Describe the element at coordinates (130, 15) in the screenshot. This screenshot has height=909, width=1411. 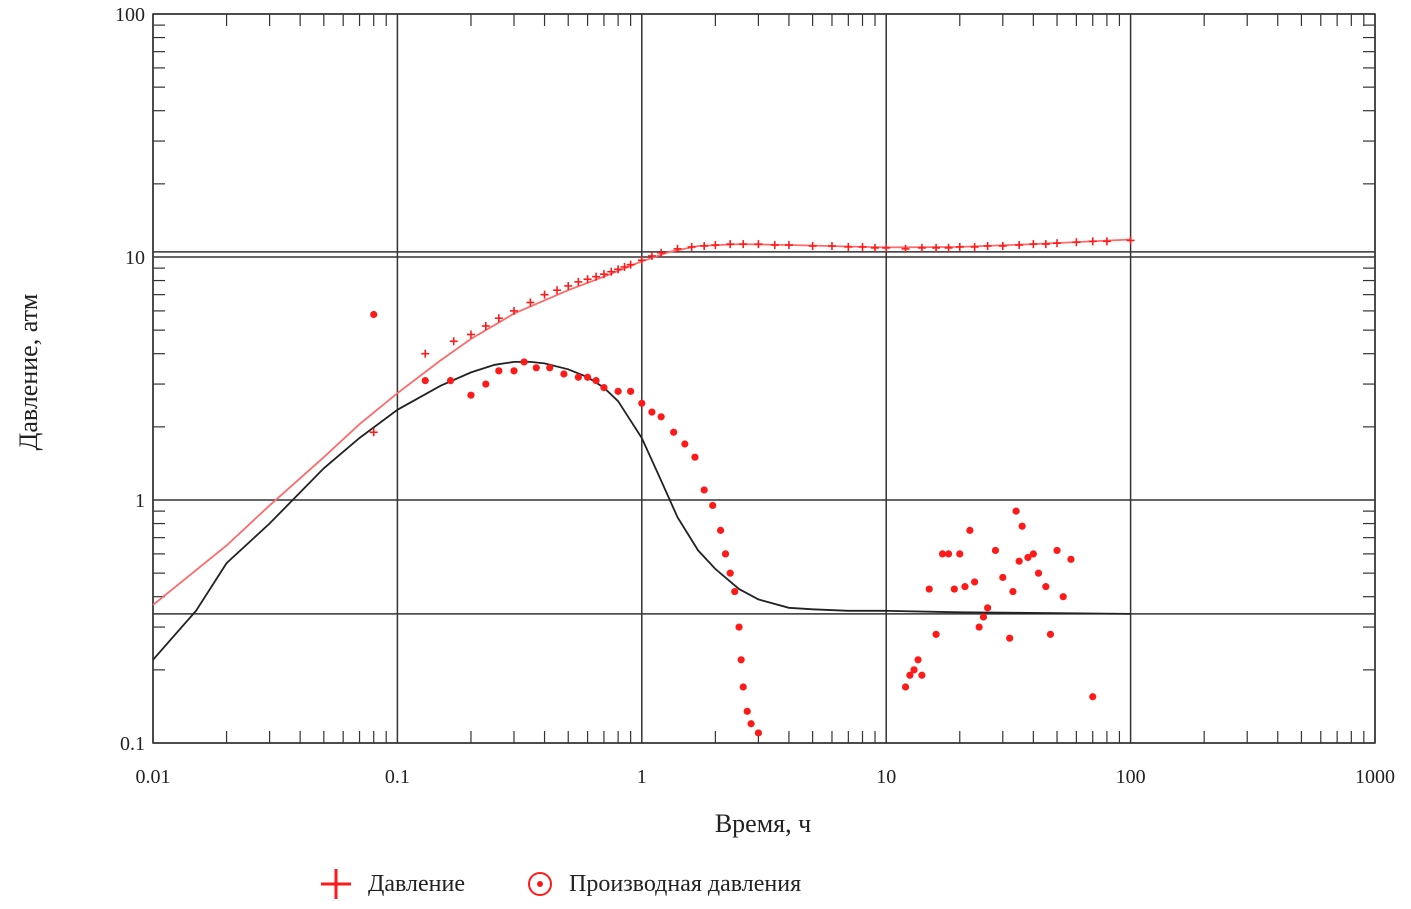
I see `y-tick-label: 100` at that location.